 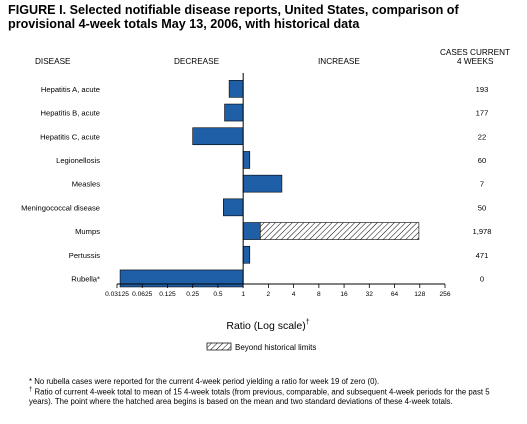 I want to click on x-tick-label: 0.25, so click(x=192, y=294).